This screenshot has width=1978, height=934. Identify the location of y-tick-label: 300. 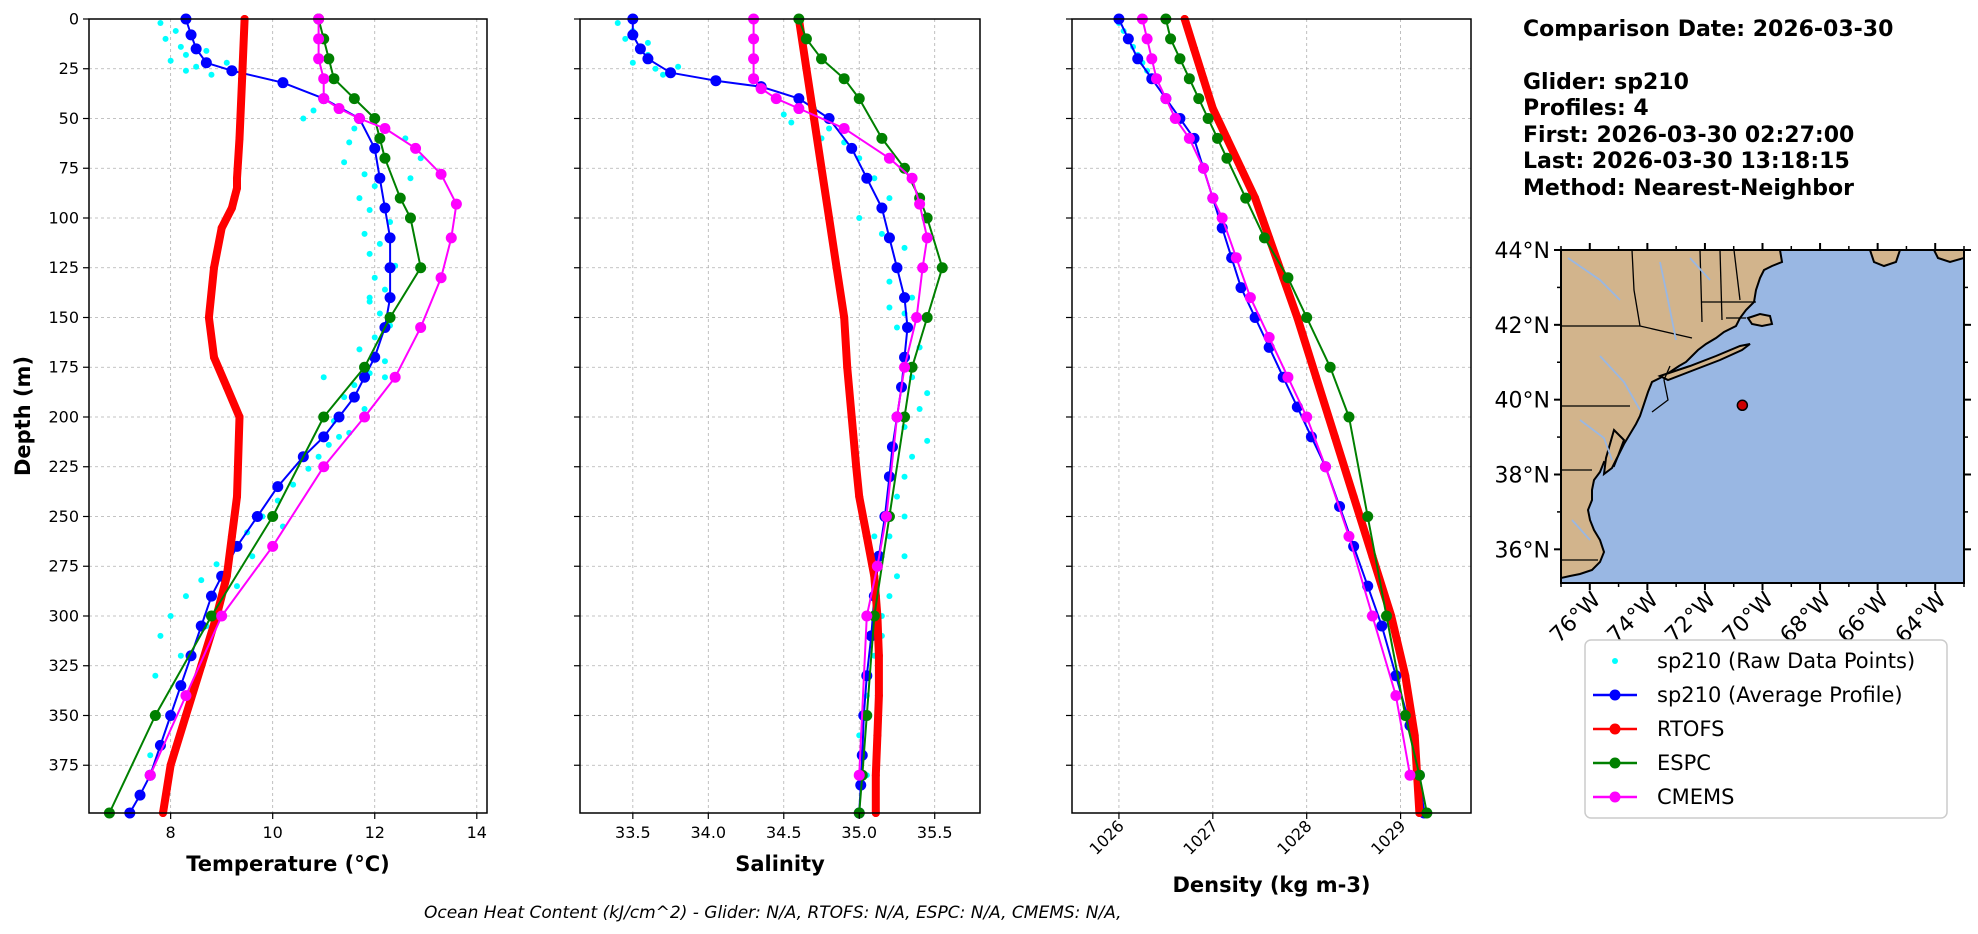
(63, 615).